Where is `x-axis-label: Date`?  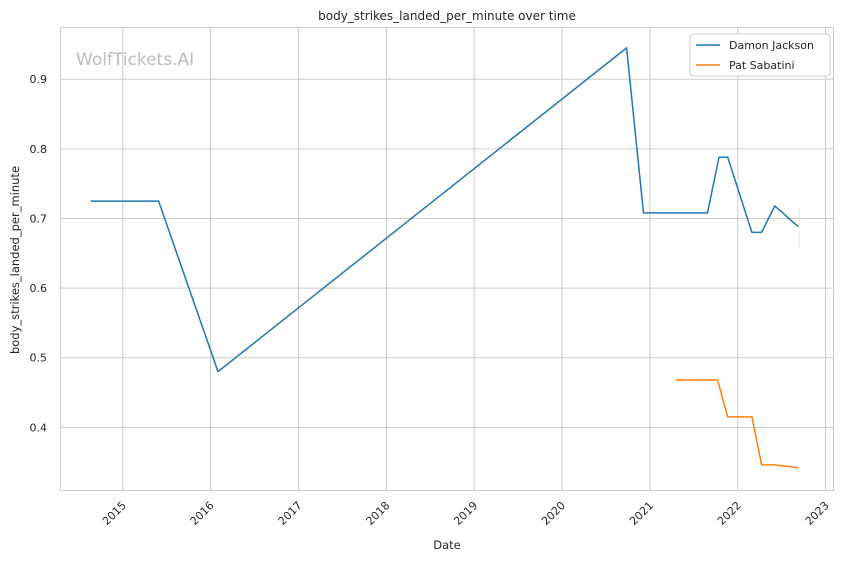
x-axis-label: Date is located at coordinates (447, 545).